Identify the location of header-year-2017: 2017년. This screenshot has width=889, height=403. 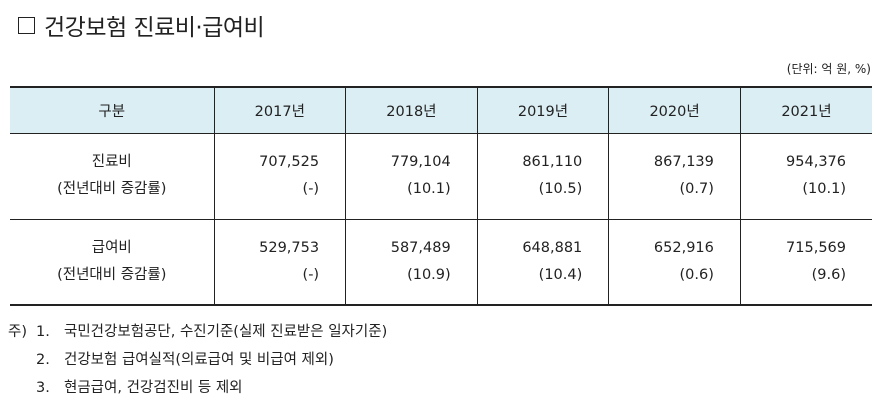
(279, 110).